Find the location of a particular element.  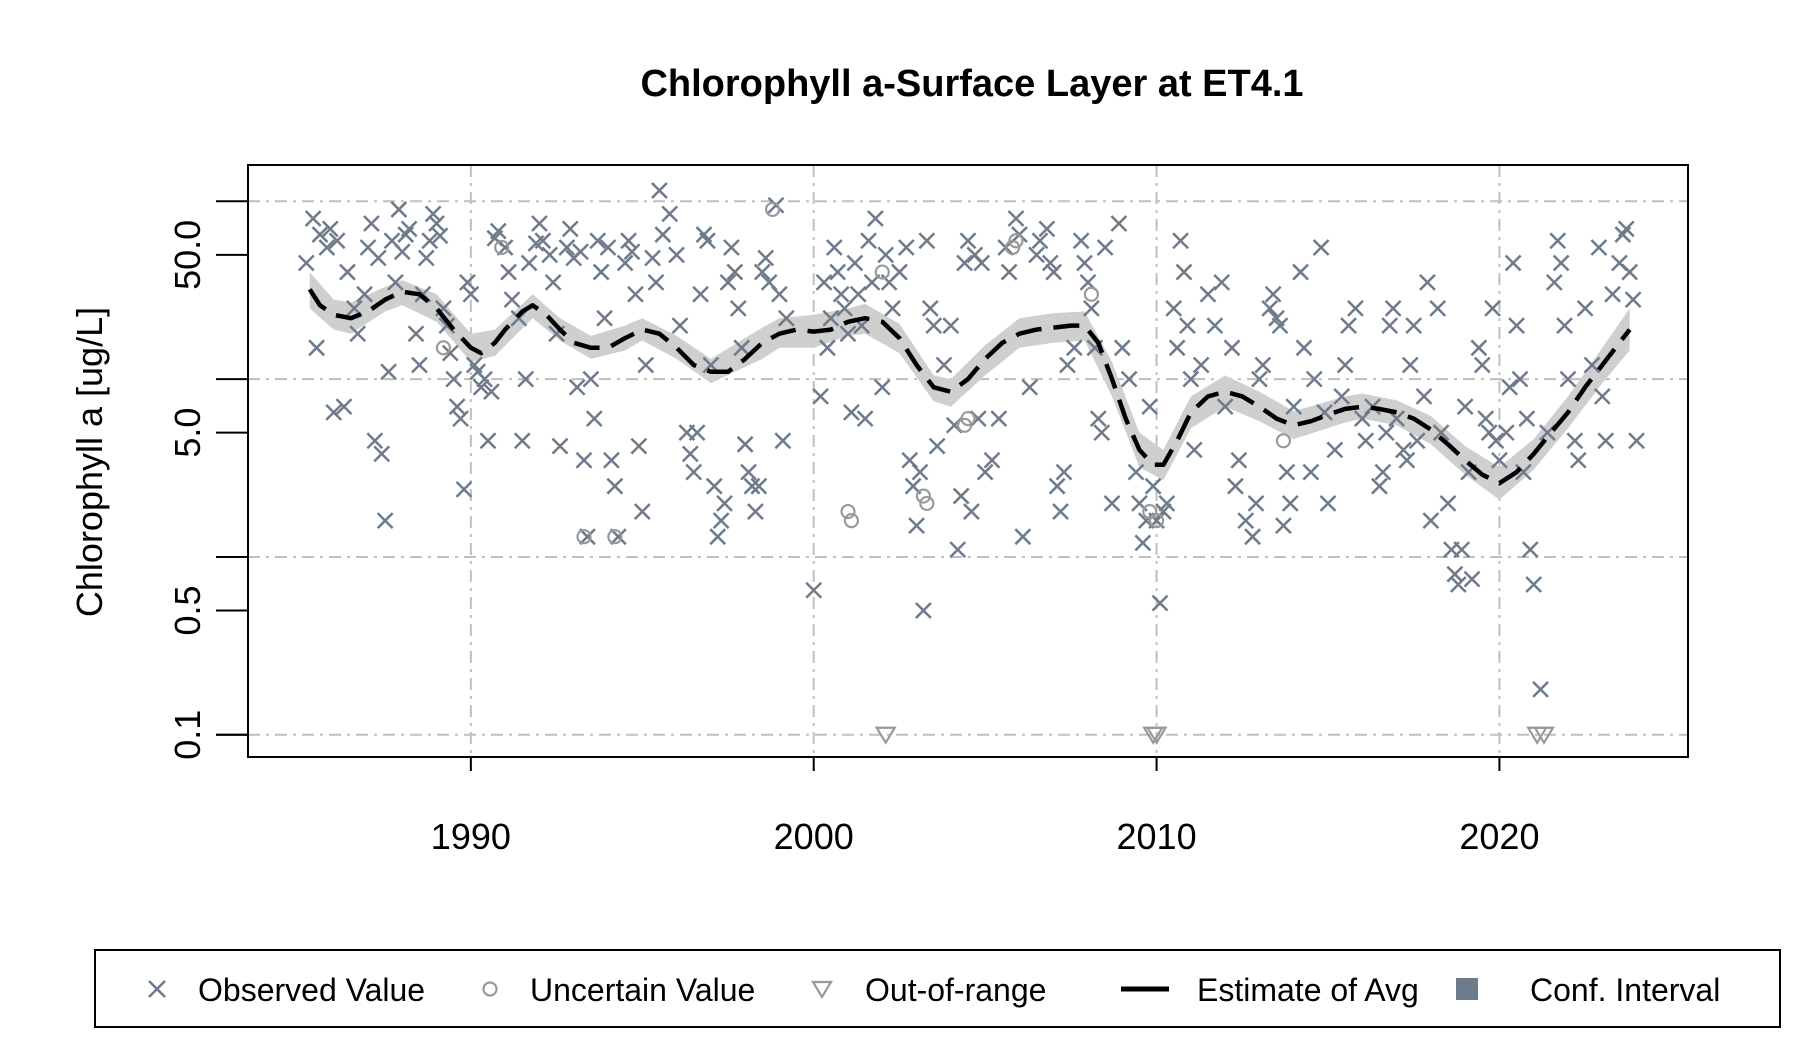

legend-marker-out-of-range is located at coordinates (822, 990).